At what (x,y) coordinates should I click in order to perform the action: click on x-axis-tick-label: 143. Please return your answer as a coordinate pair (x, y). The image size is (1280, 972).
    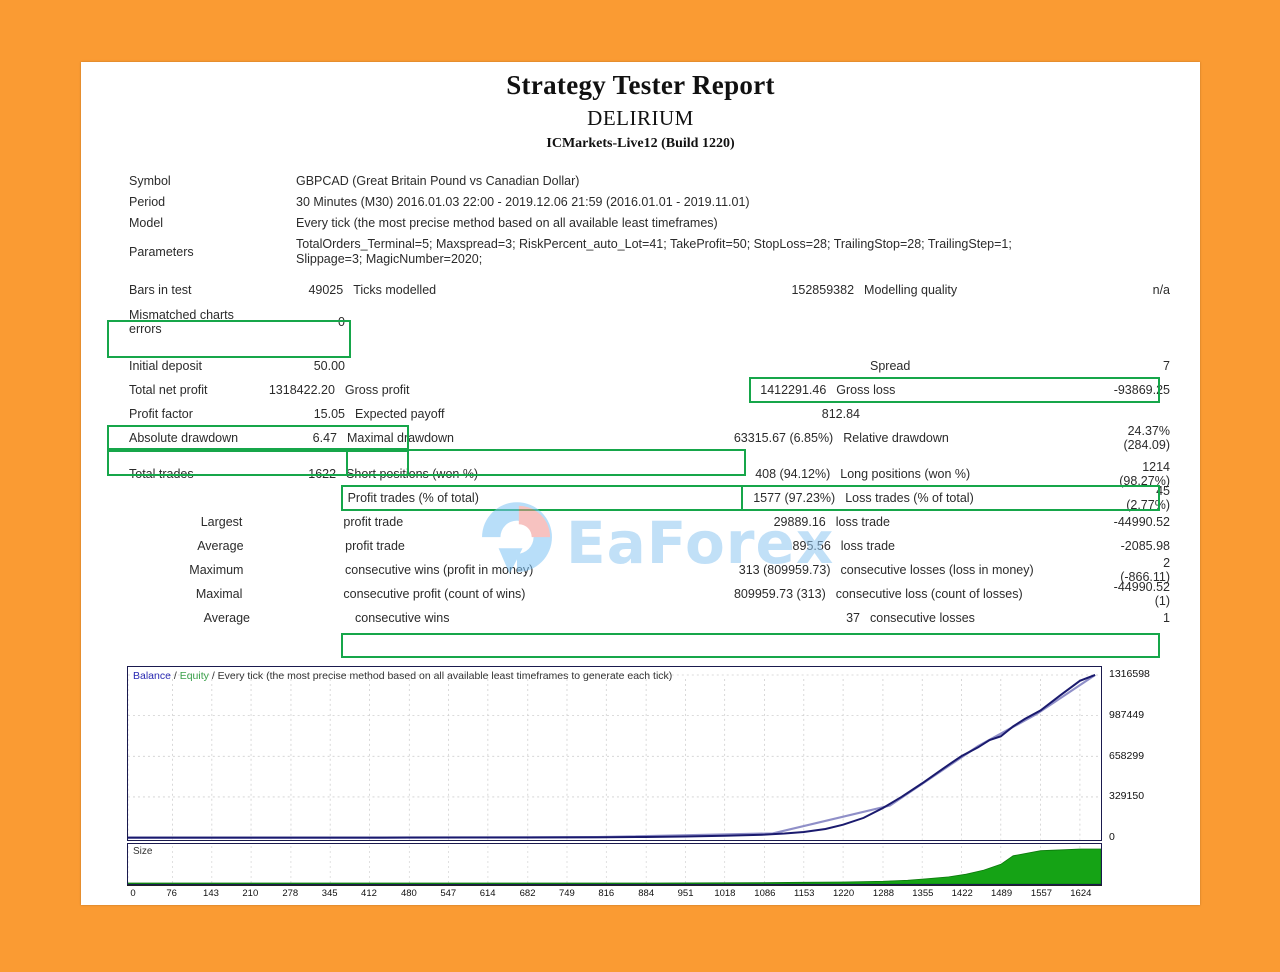
    Looking at the image, I should click on (211, 893).